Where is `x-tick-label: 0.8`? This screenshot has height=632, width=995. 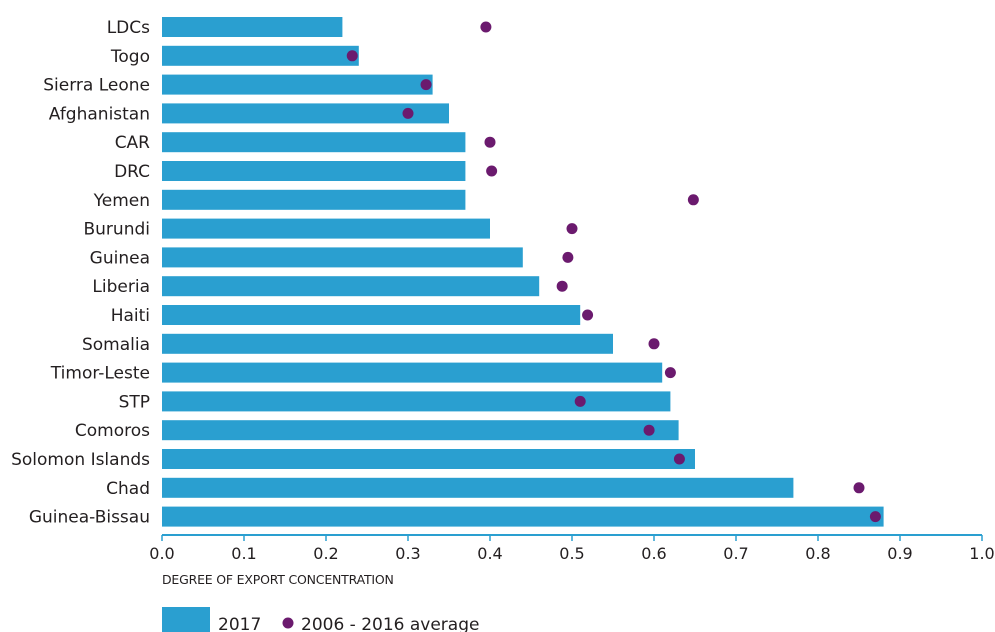 x-tick-label: 0.8 is located at coordinates (817, 553).